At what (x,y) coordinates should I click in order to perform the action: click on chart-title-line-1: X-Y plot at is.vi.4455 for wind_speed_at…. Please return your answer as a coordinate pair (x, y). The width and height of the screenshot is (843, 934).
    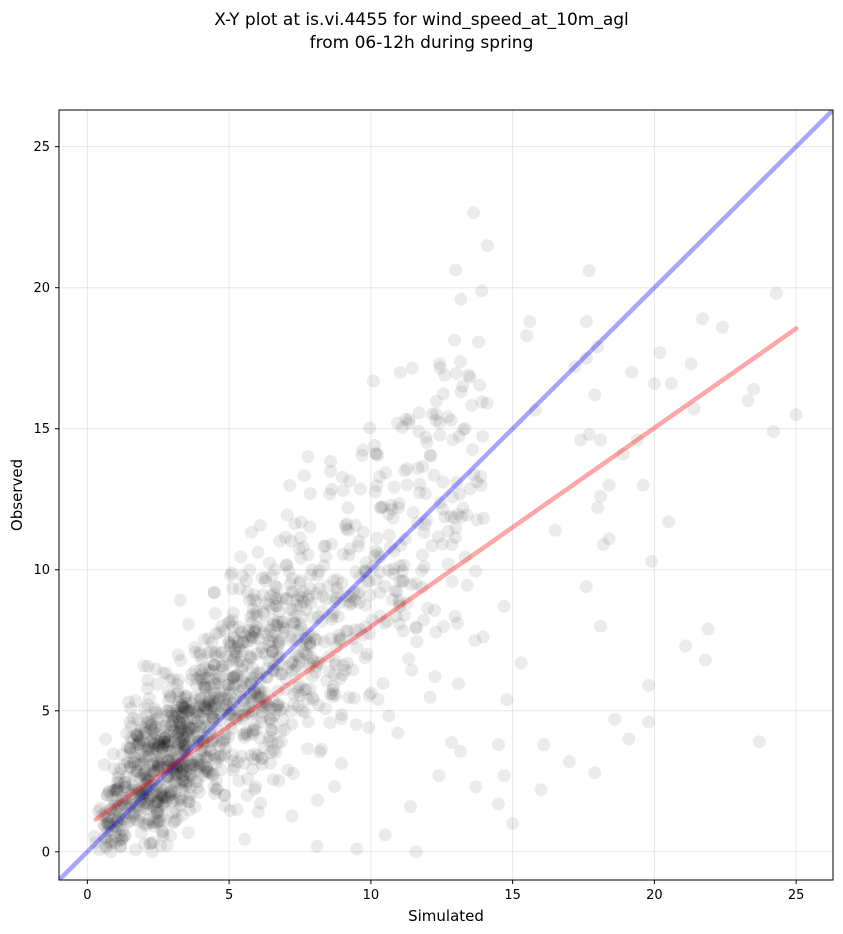
    Looking at the image, I should click on (421, 20).